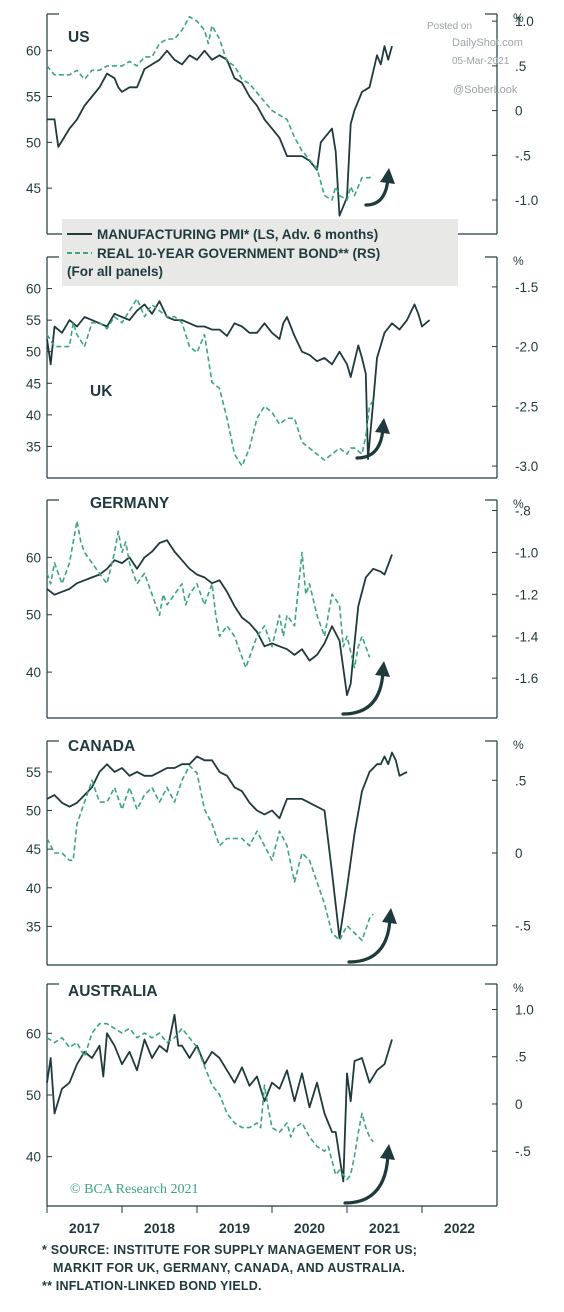  I want to click on right-tick-label: -1.4, so click(527, 636).